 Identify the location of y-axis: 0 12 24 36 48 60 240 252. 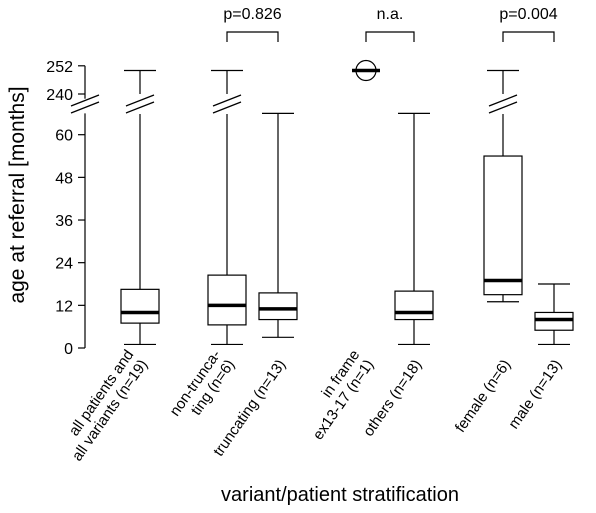
(73, 208).